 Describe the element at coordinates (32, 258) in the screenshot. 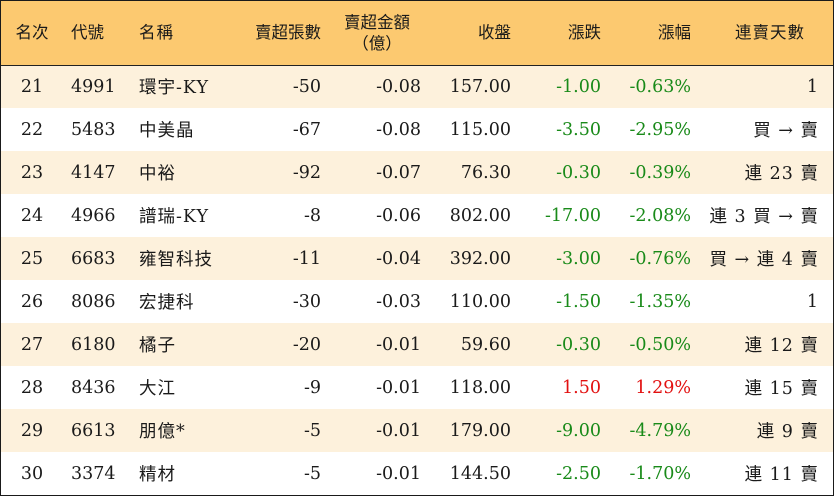

I see `cell-rank: 25` at that location.